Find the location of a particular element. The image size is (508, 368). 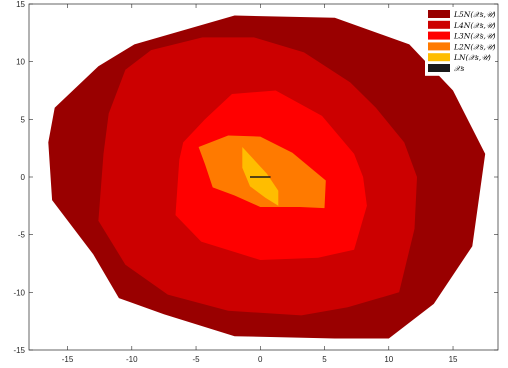

x-tick-label: 0 is located at coordinates (260, 359).